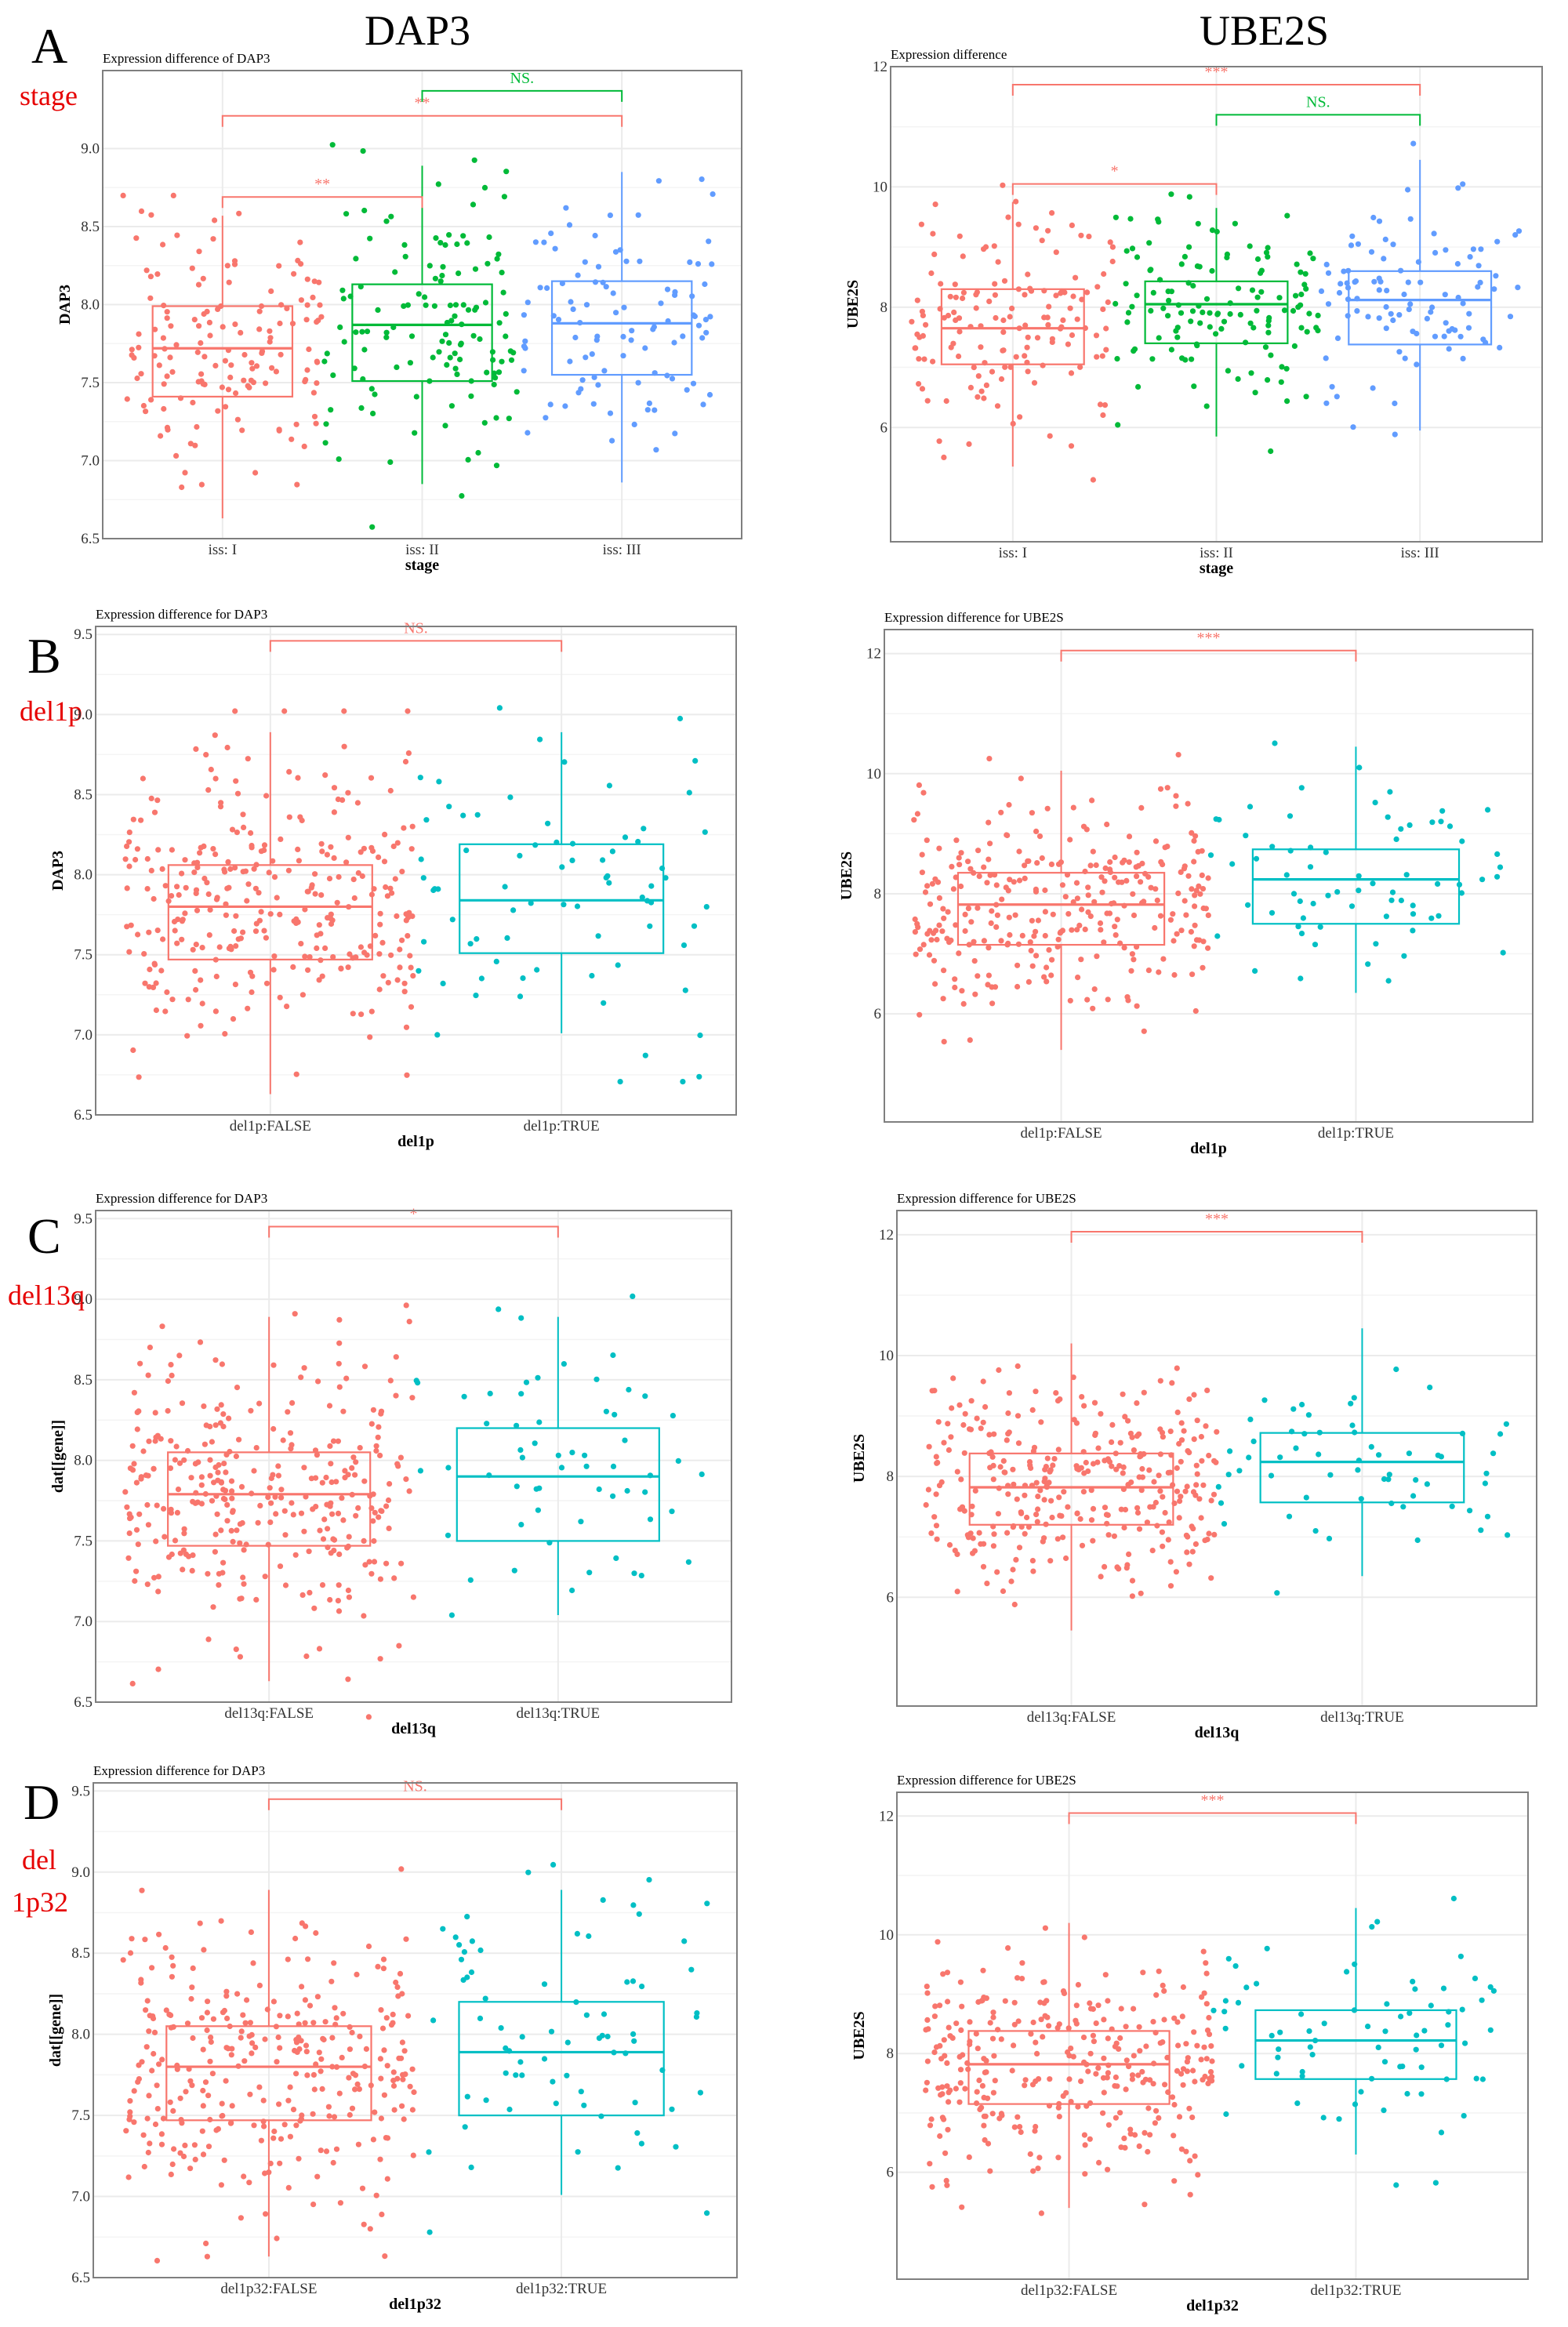 The height and width of the screenshot is (2327, 1568). What do you see at coordinates (873, 654) in the screenshot?
I see `y-tick-label: 12` at bounding box center [873, 654].